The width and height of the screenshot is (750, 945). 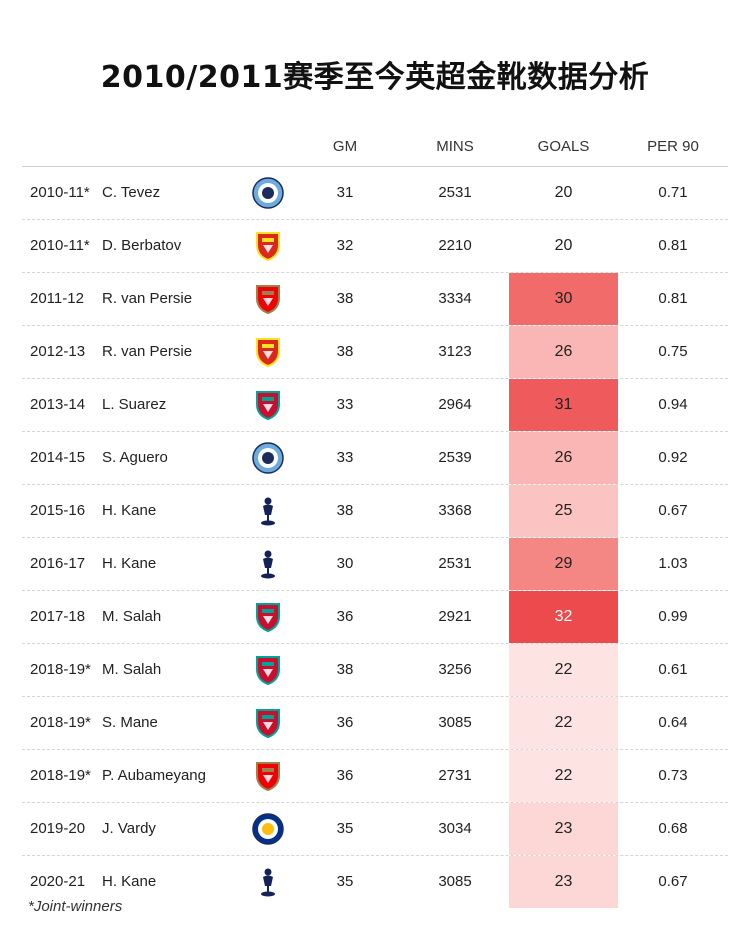 What do you see at coordinates (375, 723) in the screenshot?
I see `table-row: 2018-19* S. Mane 36 3085 22 0.64` at bounding box center [375, 723].